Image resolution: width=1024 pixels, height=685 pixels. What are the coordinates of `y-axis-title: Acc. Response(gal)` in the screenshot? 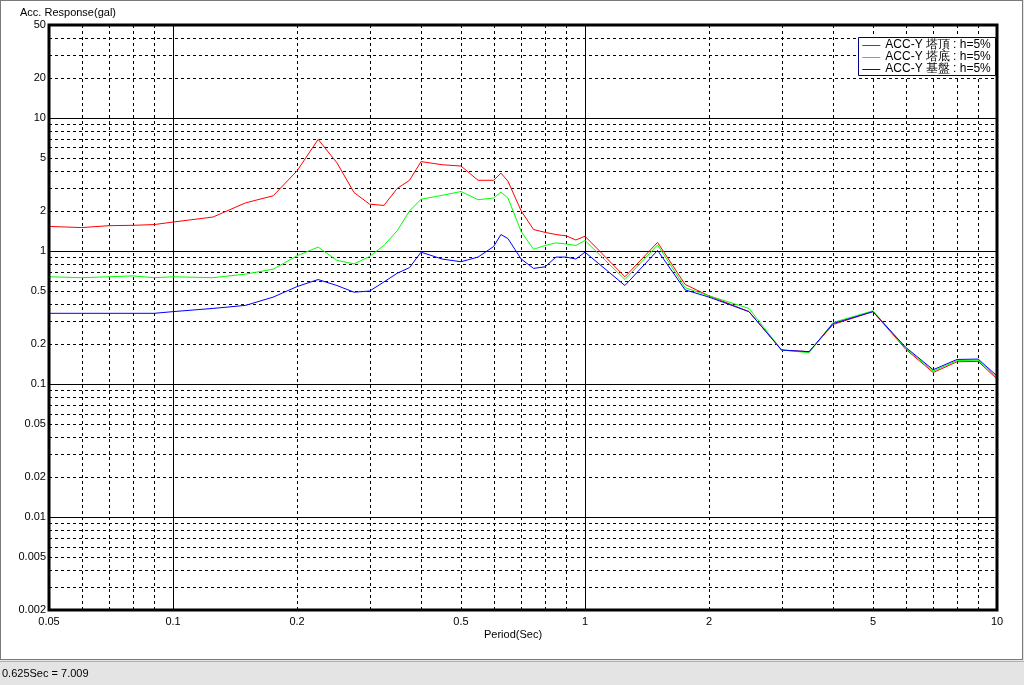 It's located at (68, 12).